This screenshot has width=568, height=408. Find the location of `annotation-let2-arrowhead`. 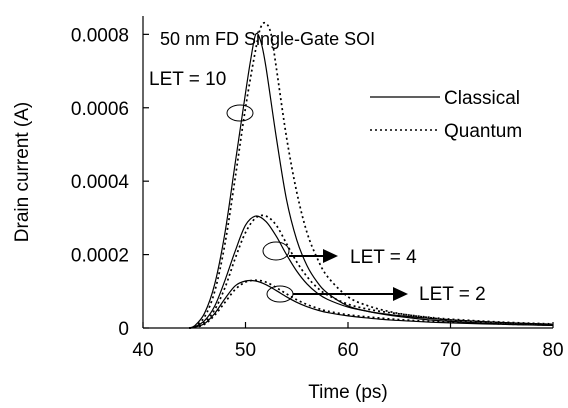

annotation-let2-arrowhead is located at coordinates (400, 294).